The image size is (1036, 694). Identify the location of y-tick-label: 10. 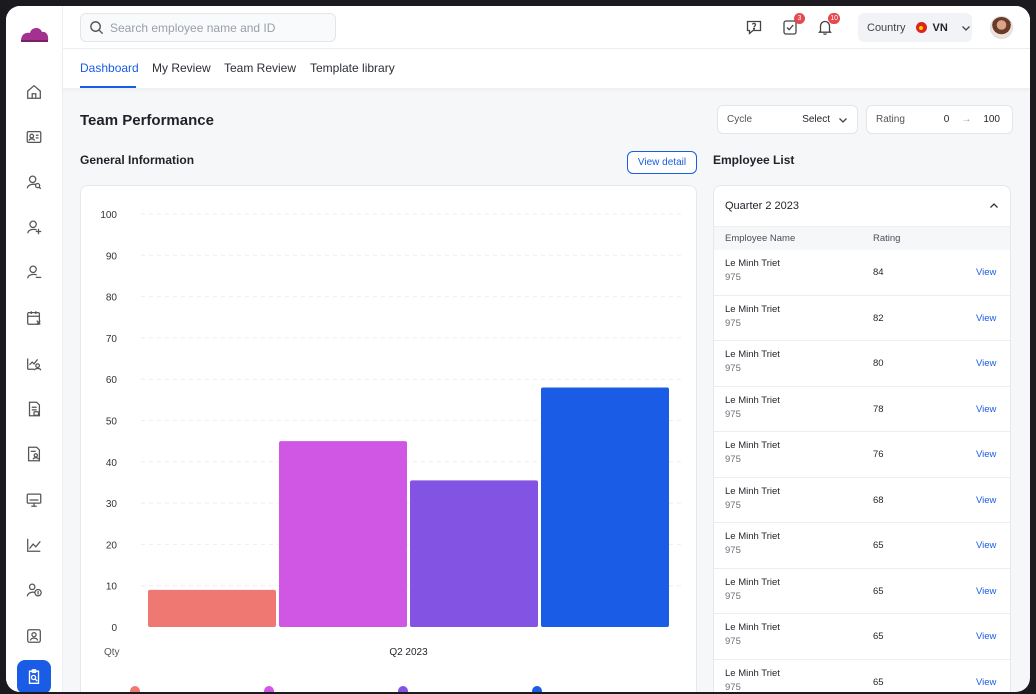
(112, 587).